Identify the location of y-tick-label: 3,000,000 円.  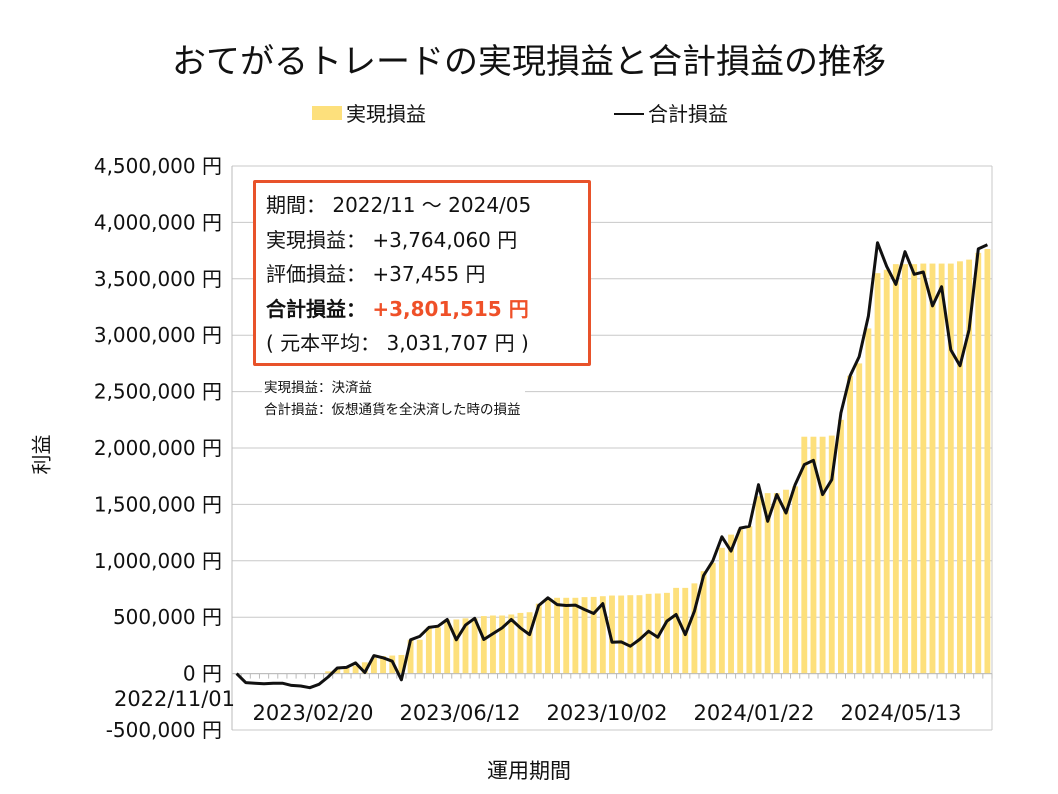
(158, 335).